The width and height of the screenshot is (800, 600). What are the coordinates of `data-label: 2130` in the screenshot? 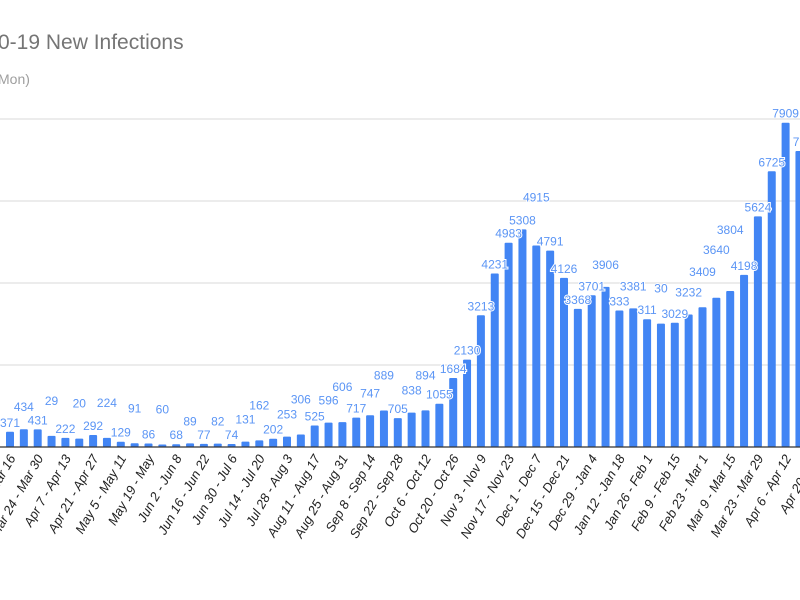 It's located at (467, 351).